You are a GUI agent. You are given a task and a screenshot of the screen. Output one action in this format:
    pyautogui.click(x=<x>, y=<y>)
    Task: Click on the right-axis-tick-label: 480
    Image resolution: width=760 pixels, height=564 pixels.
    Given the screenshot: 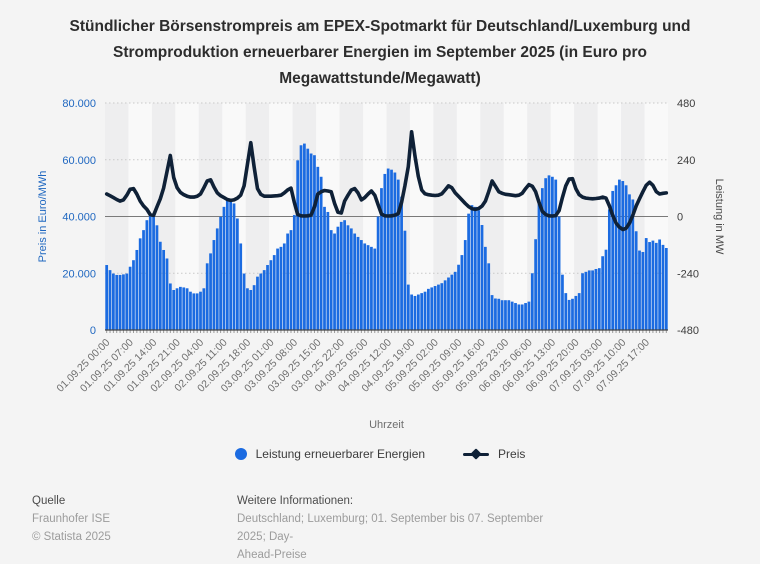 What is the action you would take?
    pyautogui.click(x=686, y=104)
    